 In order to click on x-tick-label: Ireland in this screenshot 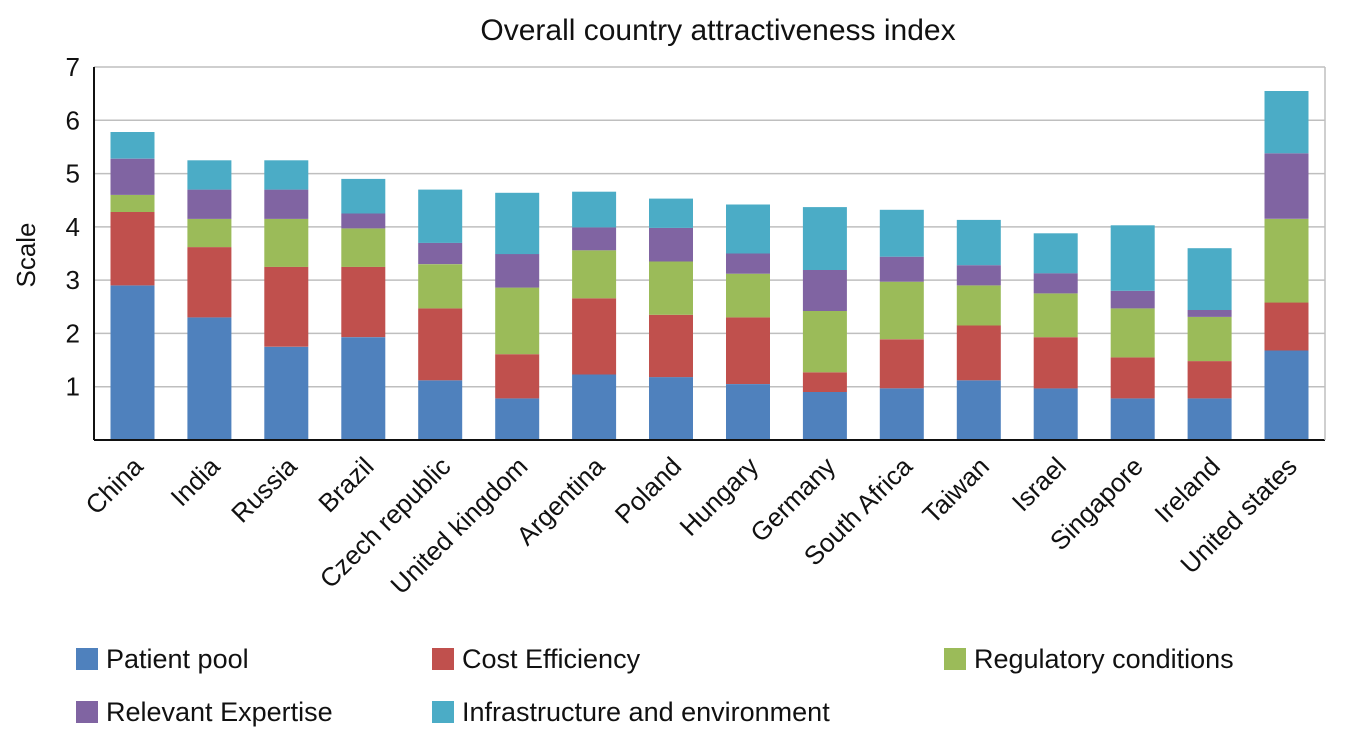, I will do `click(1186, 489)`.